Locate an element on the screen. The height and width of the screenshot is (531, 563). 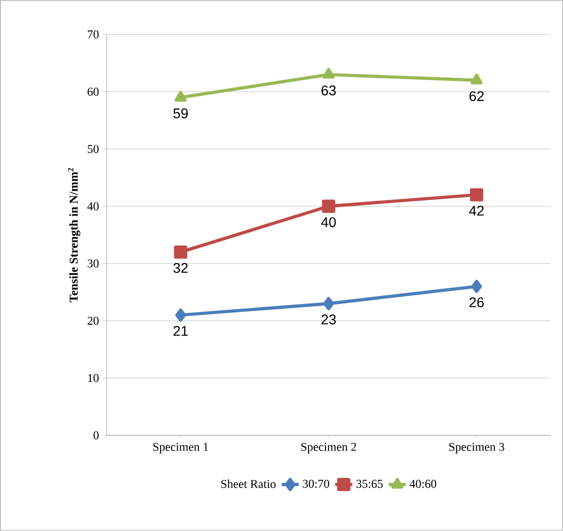
y-tick-label: 60 is located at coordinates (93, 92).